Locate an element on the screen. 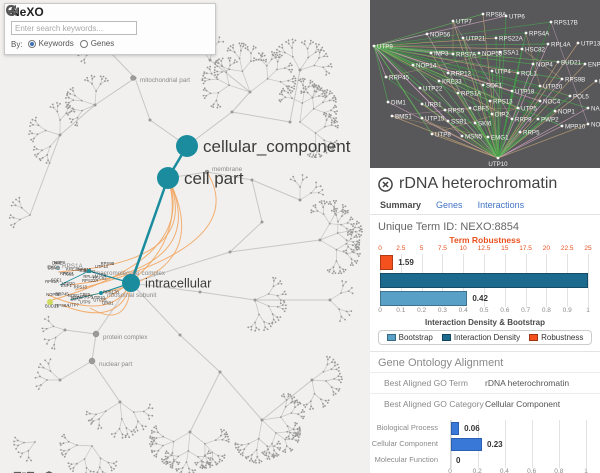  gene-node-ENP1: ENP1 is located at coordinates (591, 65).